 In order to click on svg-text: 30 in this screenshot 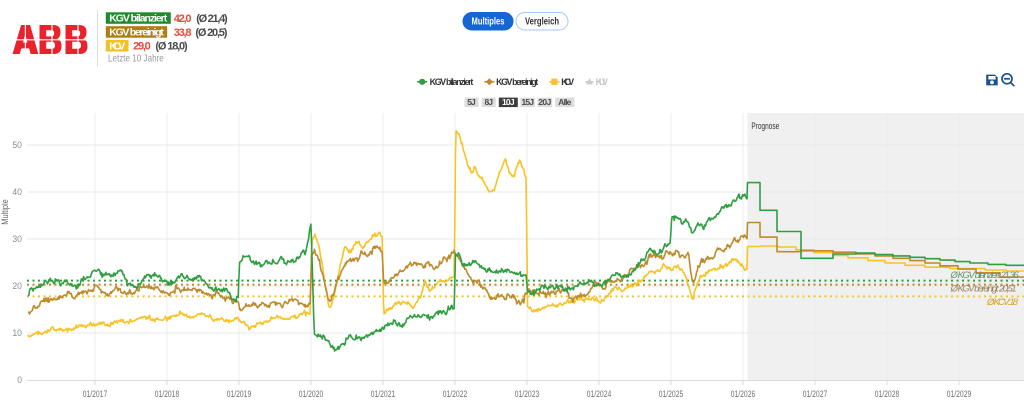, I will do `click(17, 239)`.